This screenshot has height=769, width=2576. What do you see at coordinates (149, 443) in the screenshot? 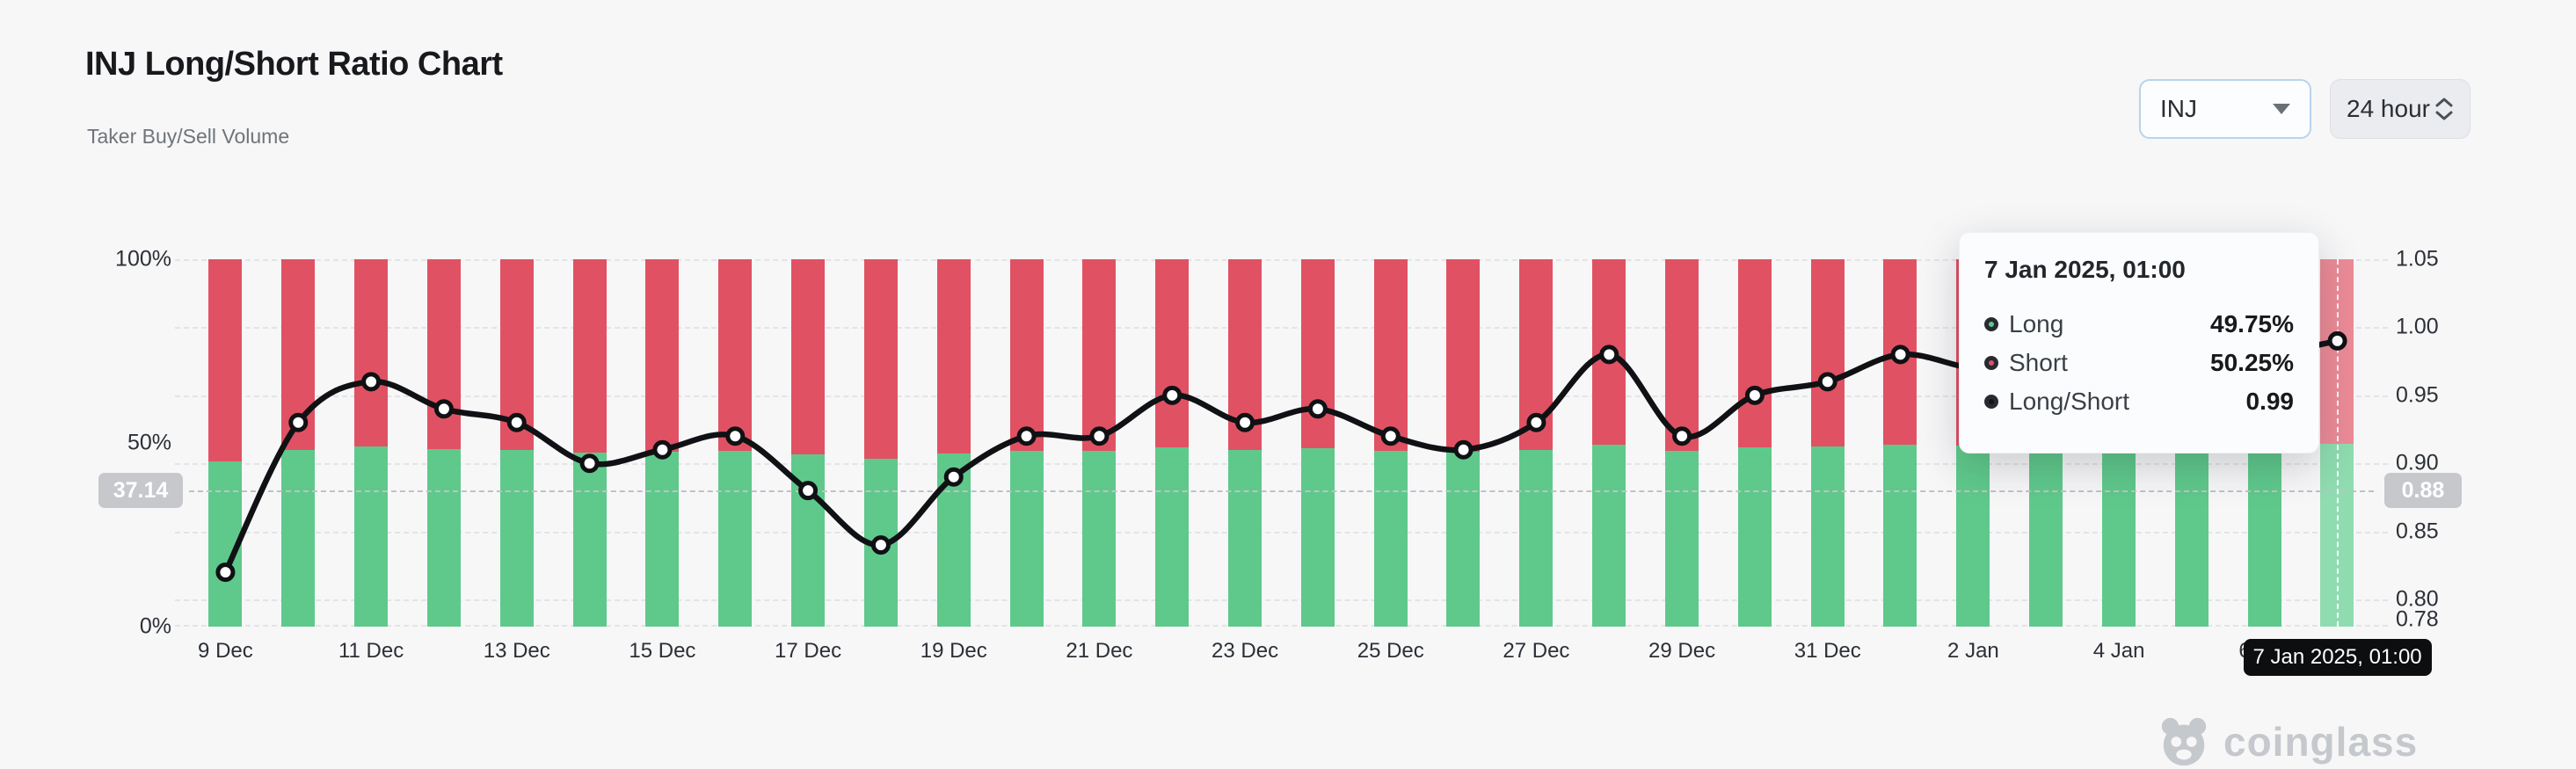
I see `left-axis-tick-label: 50%` at bounding box center [149, 443].